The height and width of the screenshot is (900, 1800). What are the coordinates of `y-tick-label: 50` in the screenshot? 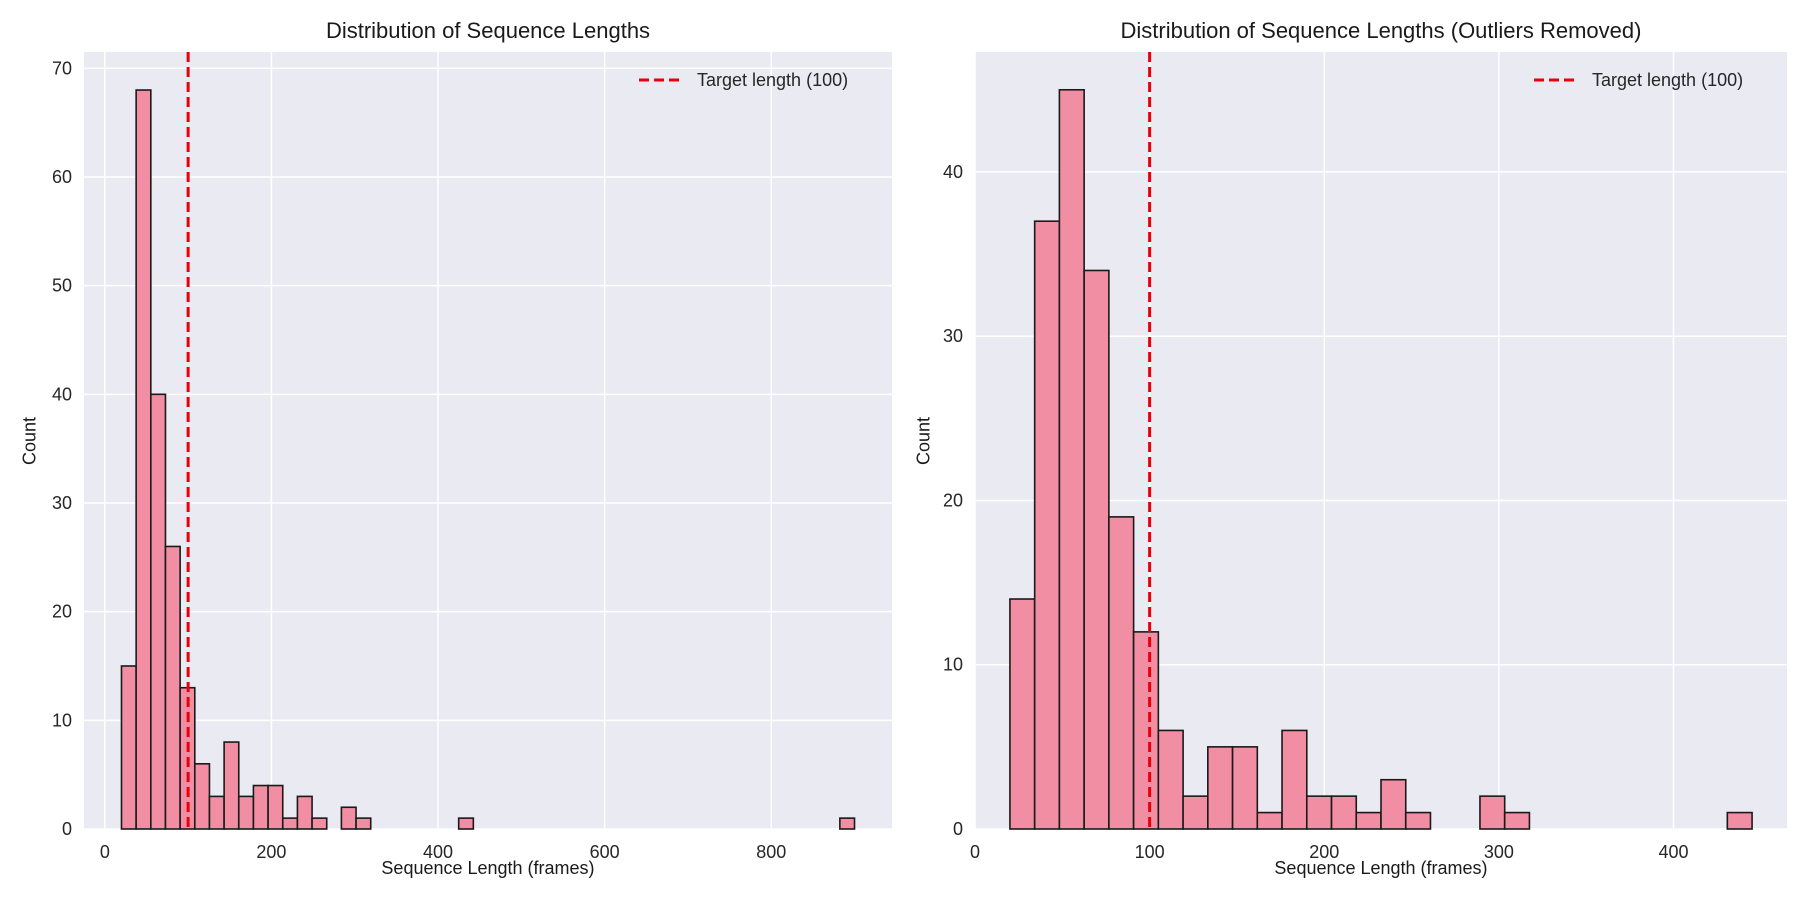 It's located at (62, 286).